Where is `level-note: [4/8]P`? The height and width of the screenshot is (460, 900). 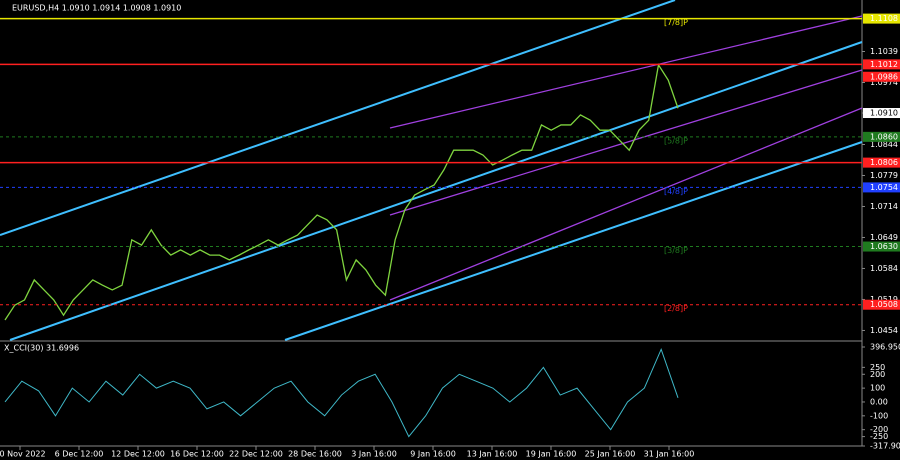
level-note: [4/8]P is located at coordinates (676, 191).